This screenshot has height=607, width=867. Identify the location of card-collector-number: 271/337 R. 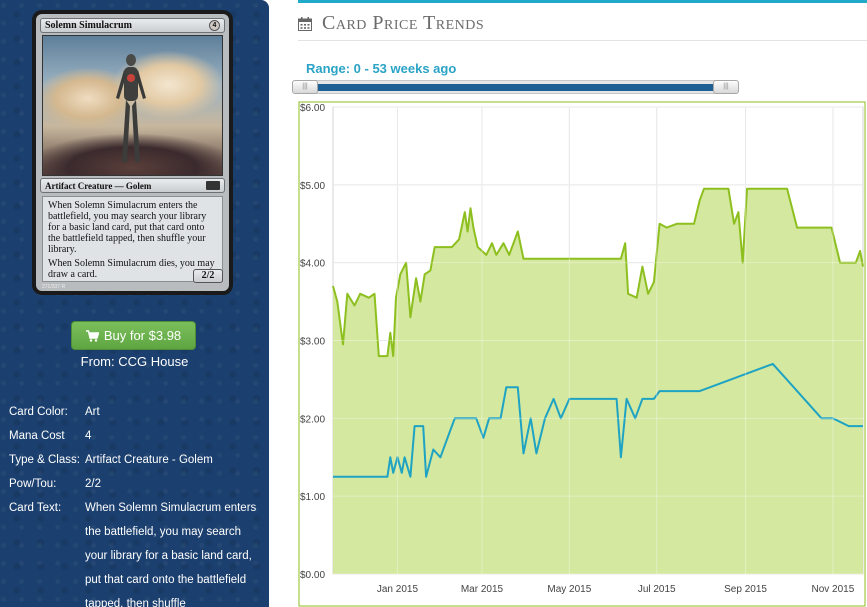
(54, 287).